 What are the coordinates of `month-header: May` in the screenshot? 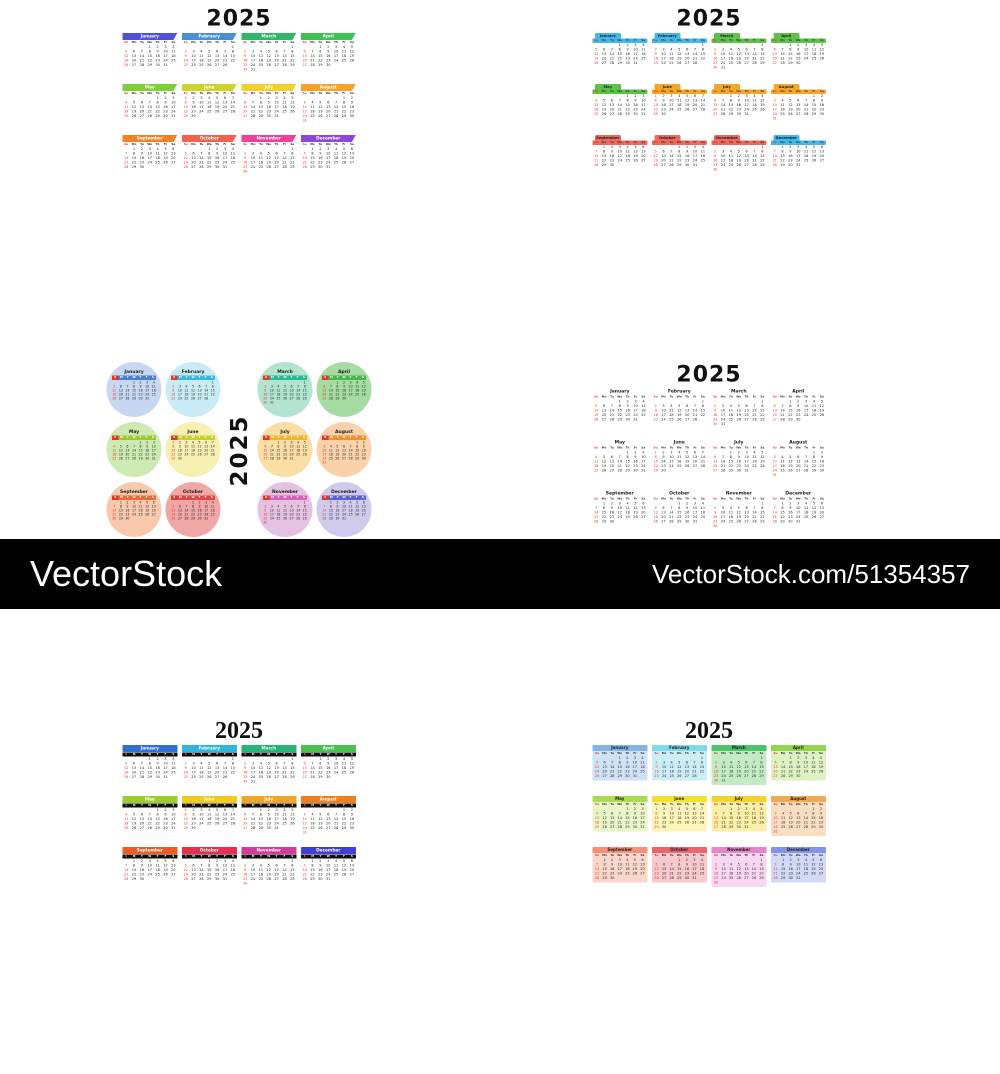 It's located at (149, 799).